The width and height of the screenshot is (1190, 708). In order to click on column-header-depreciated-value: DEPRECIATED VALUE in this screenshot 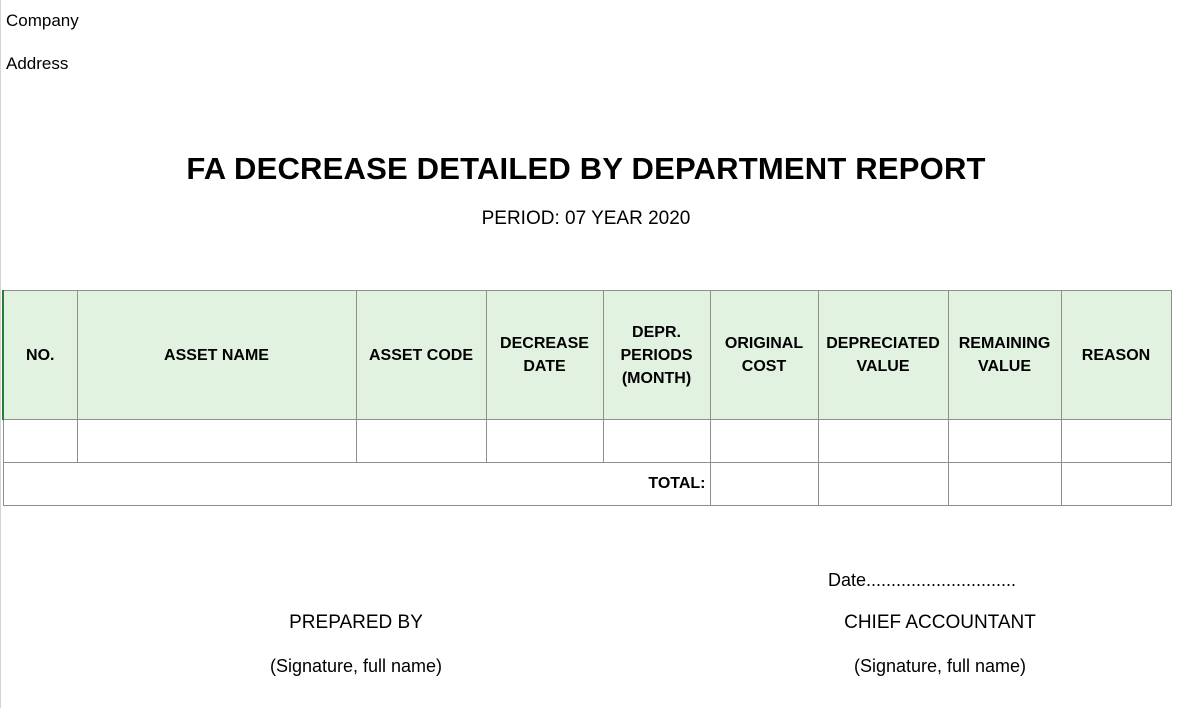, I will do `click(883, 355)`.